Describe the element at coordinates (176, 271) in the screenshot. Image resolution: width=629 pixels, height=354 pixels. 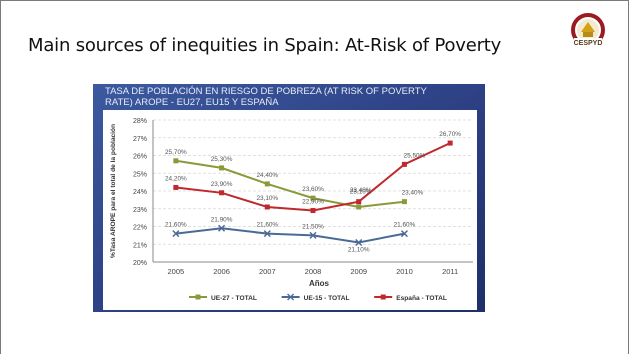
I see `x-tick-label: 2005` at that location.